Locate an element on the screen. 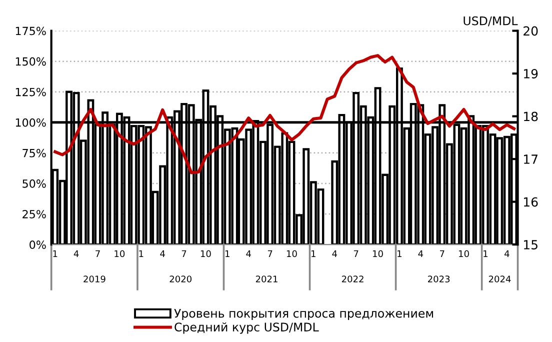  y-tick-label: 150% is located at coordinates (31, 61).